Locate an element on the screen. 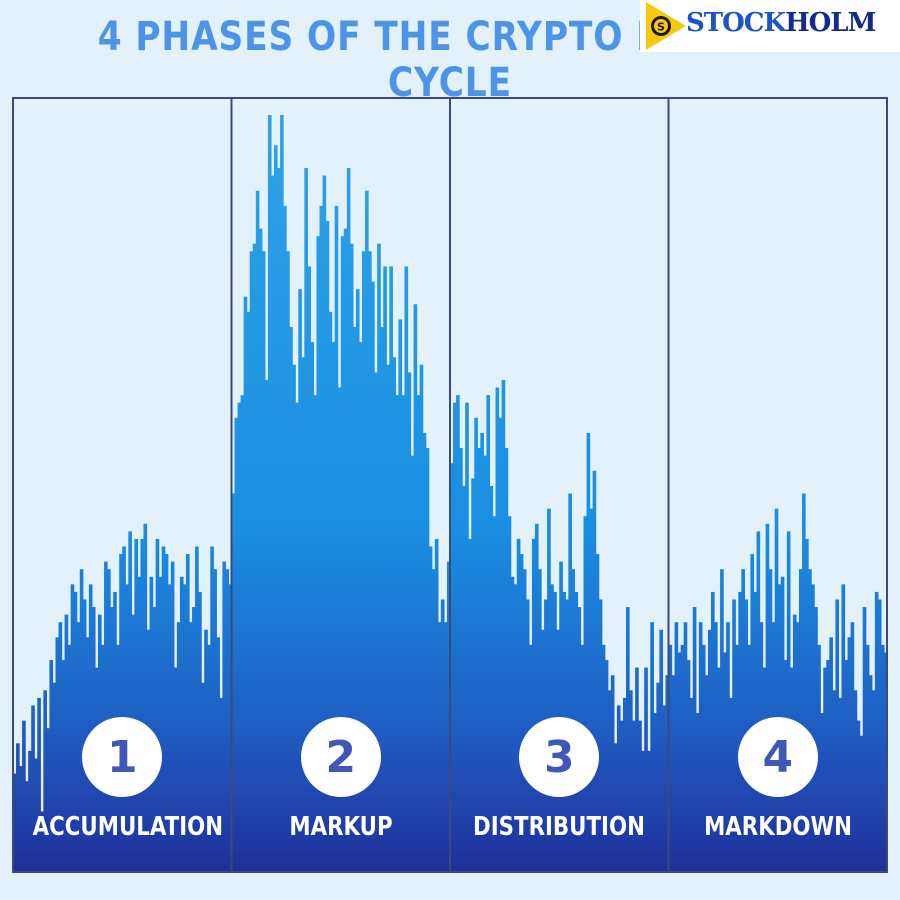 The height and width of the screenshot is (900, 900). phase-label: ACCUMULATION is located at coordinates (128, 827).